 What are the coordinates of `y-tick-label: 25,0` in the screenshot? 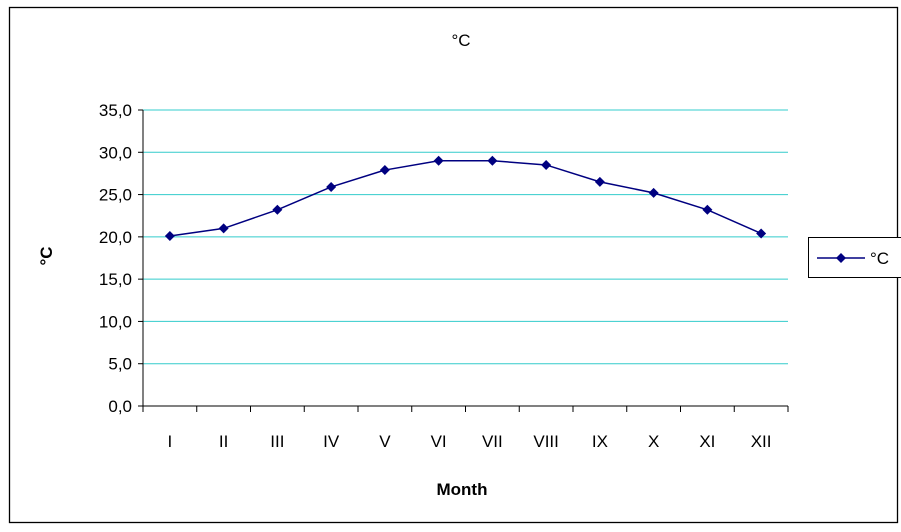 It's located at (115, 195).